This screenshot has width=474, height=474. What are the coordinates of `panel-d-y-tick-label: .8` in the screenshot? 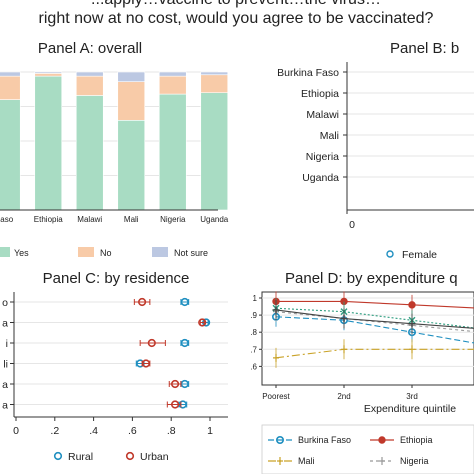 It's located at (253, 332).